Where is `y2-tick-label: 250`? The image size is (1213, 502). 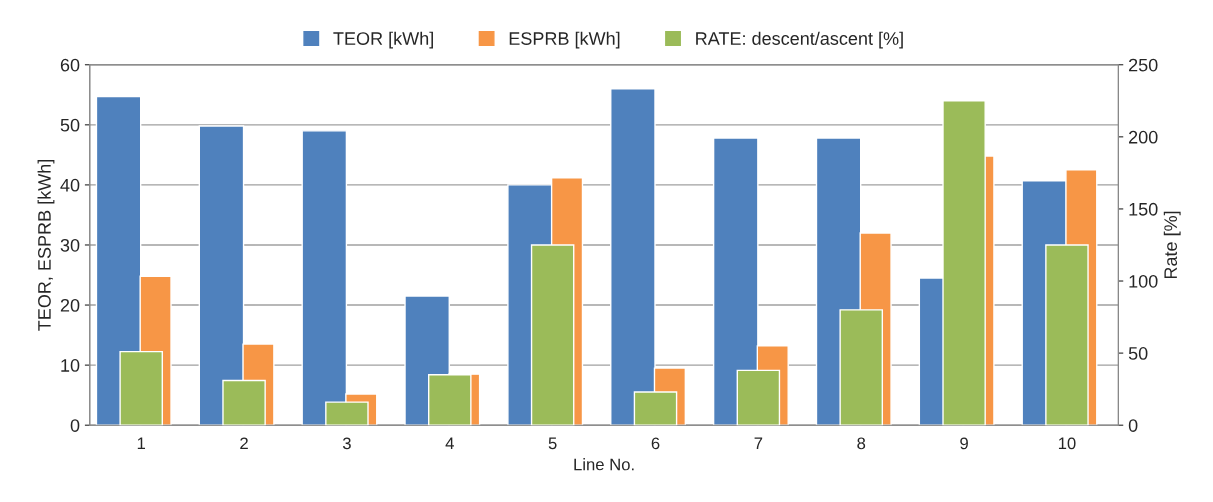 y2-tick-label: 250 is located at coordinates (1143, 65).